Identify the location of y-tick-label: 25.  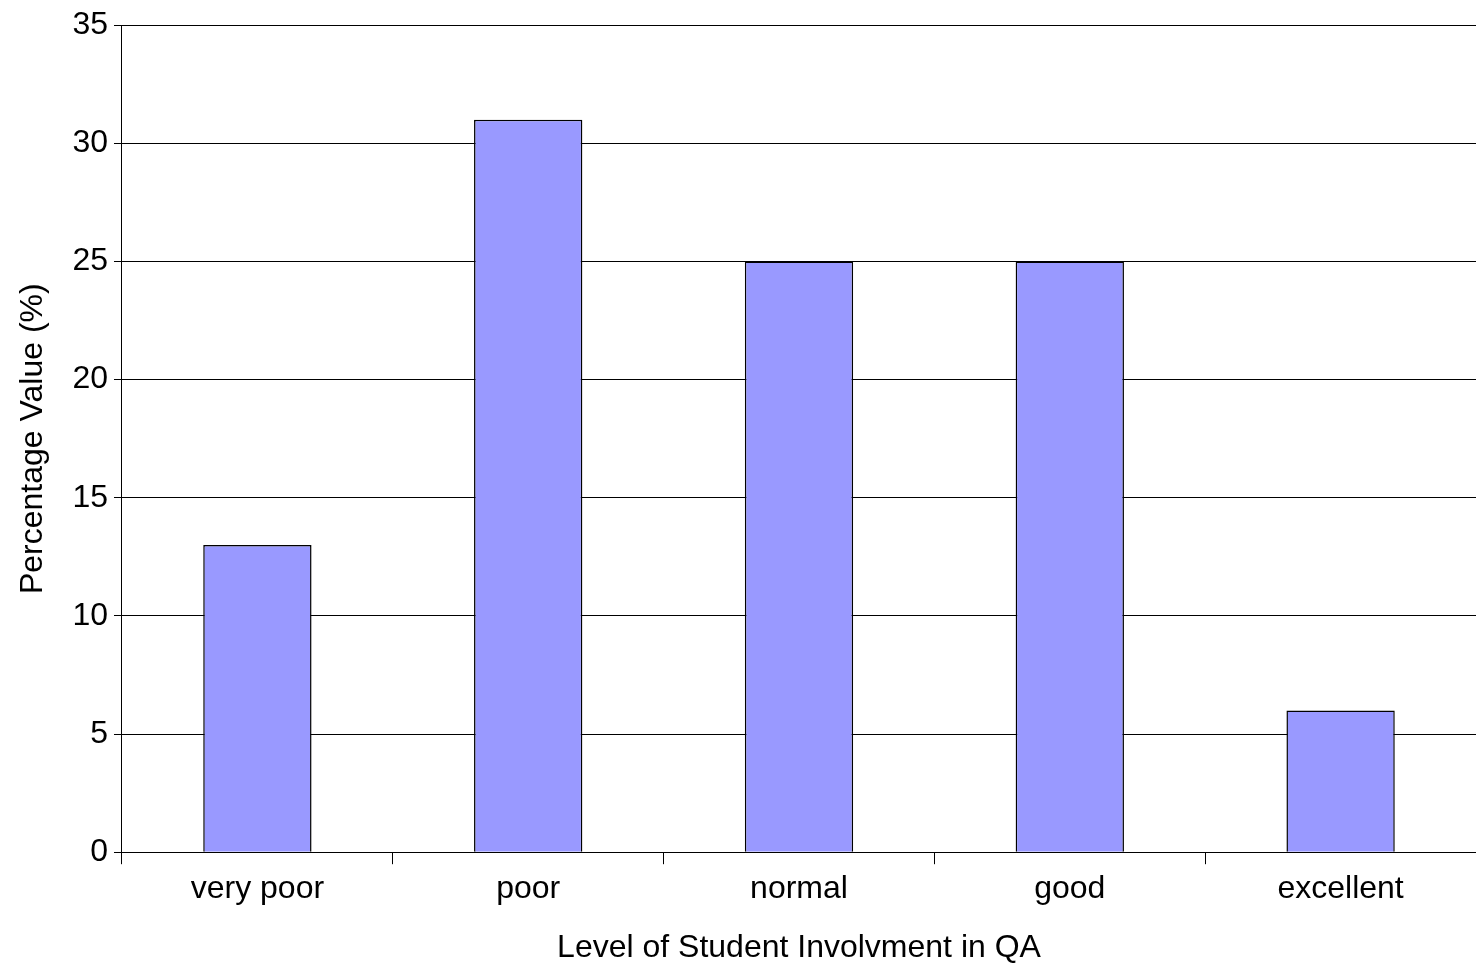
(90, 259).